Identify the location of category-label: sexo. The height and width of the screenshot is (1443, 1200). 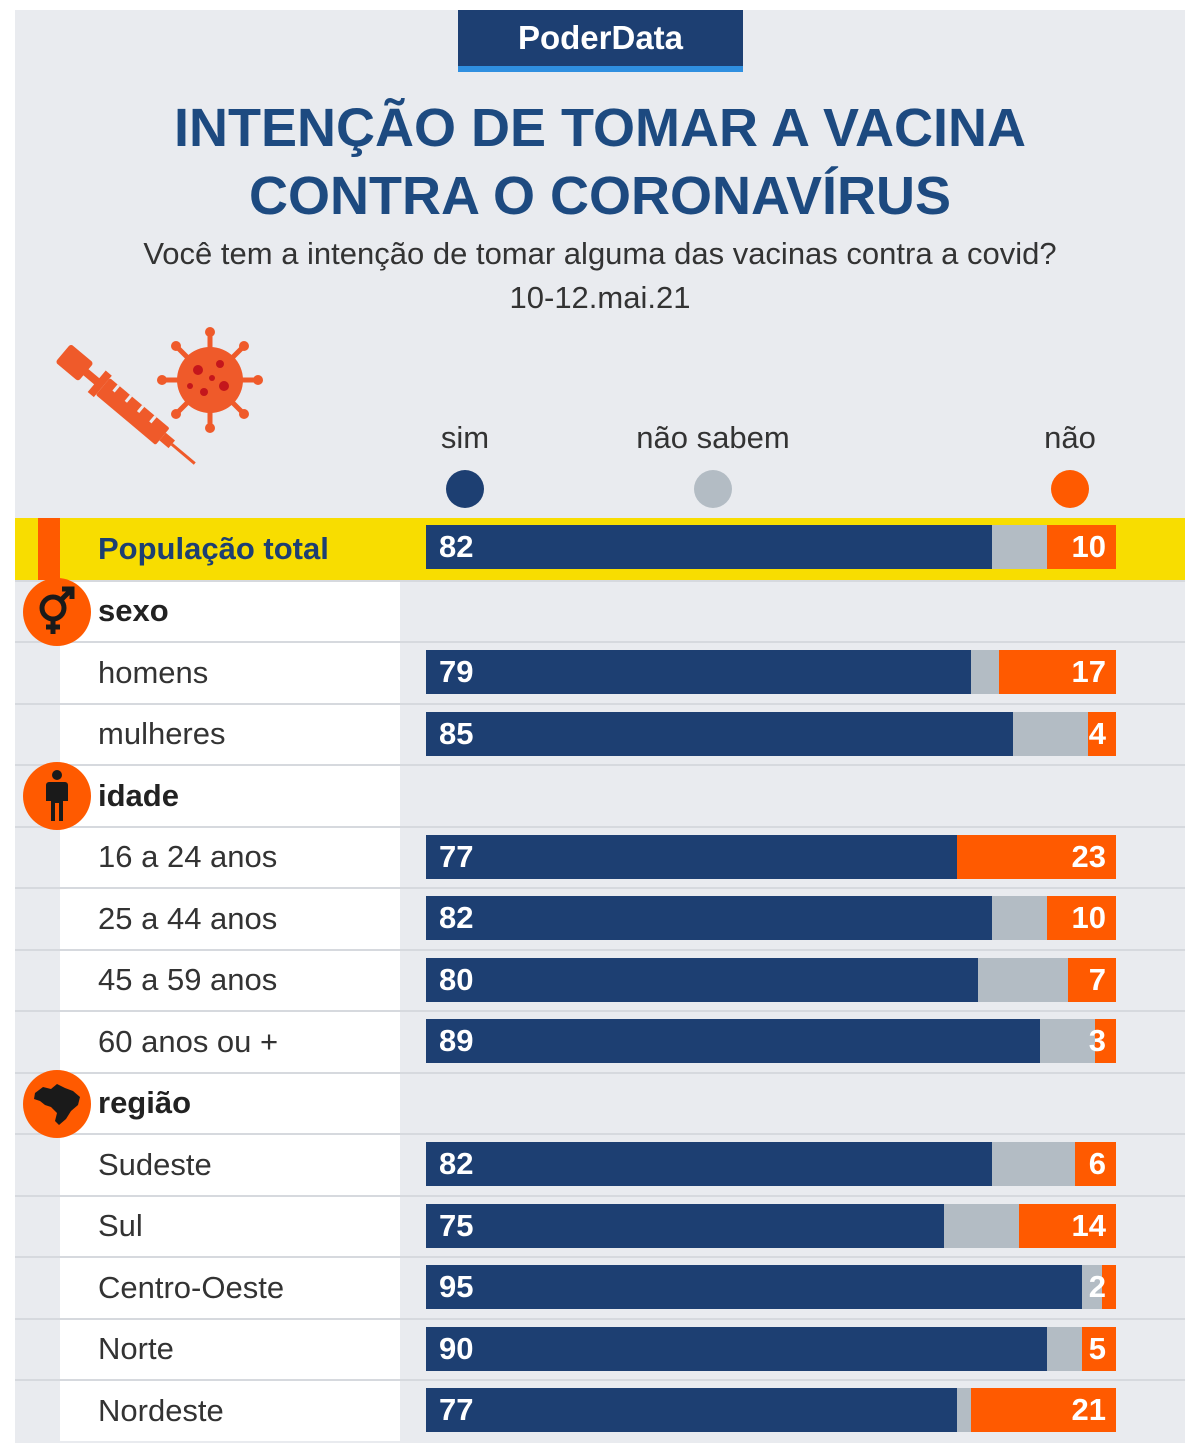
(133, 611).